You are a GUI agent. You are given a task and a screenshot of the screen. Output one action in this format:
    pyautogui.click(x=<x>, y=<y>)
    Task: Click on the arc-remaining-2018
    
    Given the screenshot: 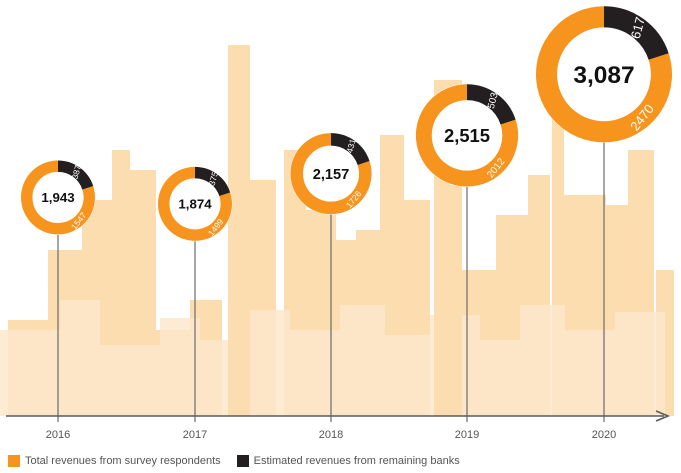 What is the action you would take?
    pyautogui.click(x=350, y=149)
    